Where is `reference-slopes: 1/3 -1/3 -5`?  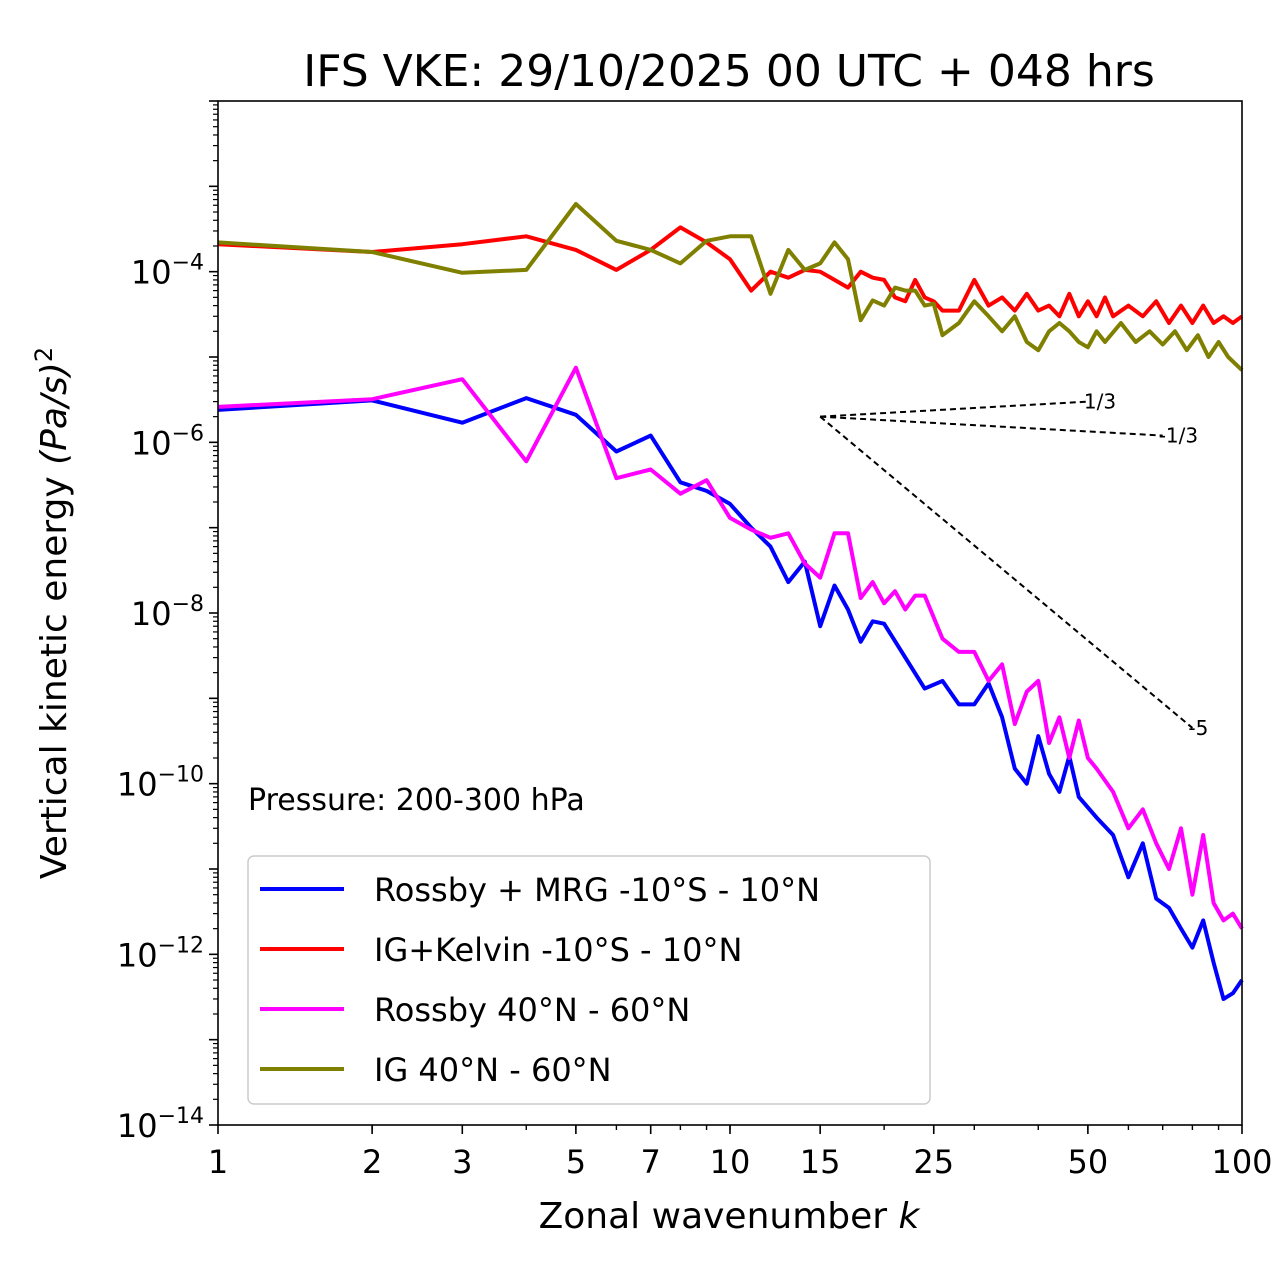
reference-slopes: 1/3 -1/3 -5 is located at coordinates (1013, 565).